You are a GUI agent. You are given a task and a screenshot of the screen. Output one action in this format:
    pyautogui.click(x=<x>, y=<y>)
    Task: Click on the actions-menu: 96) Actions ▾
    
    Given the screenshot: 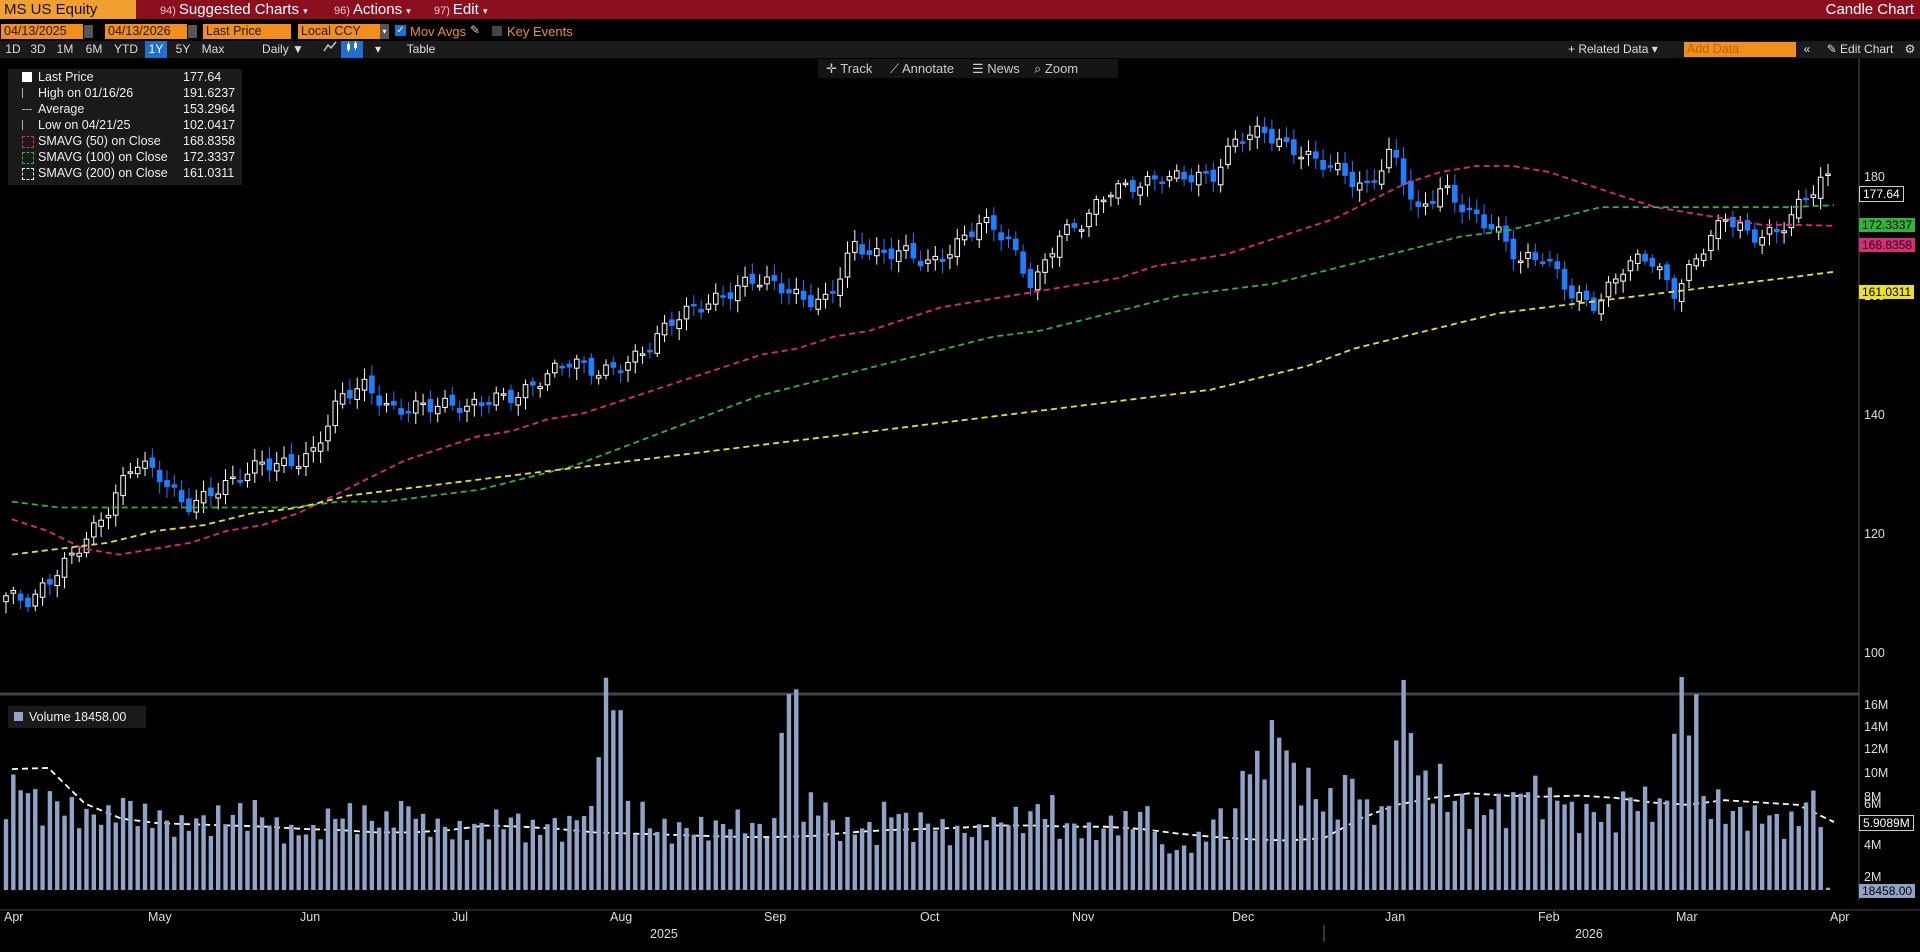 What is the action you would take?
    pyautogui.click(x=372, y=9)
    